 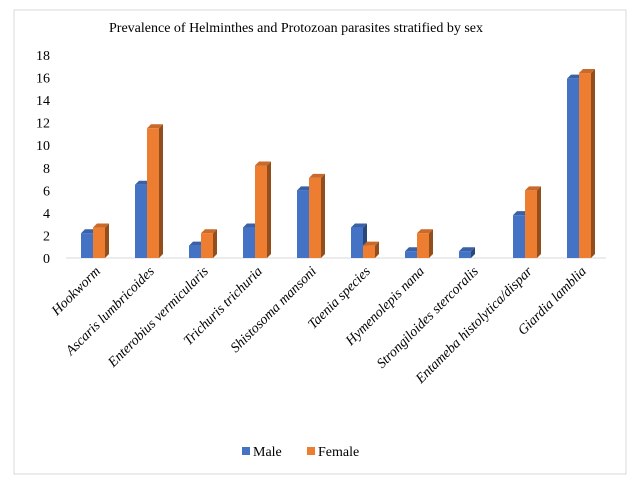 I want to click on y-tick-label: 6, so click(x=46, y=191).